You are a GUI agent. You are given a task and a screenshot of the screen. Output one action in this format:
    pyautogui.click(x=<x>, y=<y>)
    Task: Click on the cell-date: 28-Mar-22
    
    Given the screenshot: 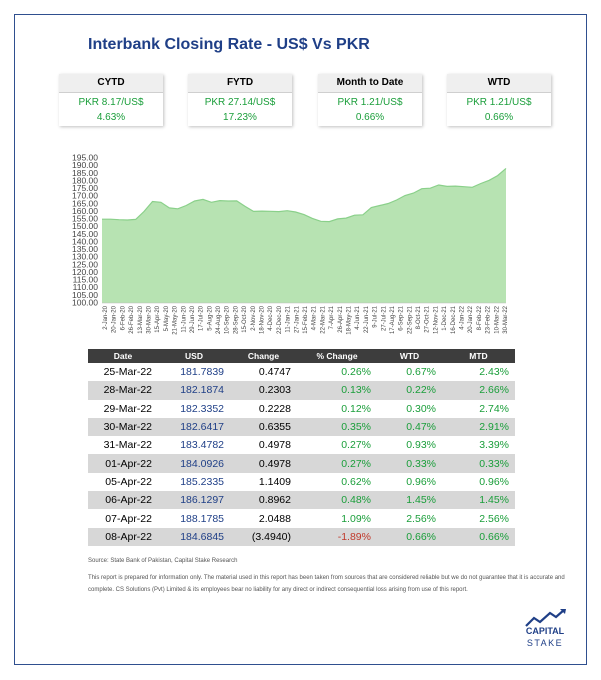 What is the action you would take?
    pyautogui.click(x=123, y=390)
    